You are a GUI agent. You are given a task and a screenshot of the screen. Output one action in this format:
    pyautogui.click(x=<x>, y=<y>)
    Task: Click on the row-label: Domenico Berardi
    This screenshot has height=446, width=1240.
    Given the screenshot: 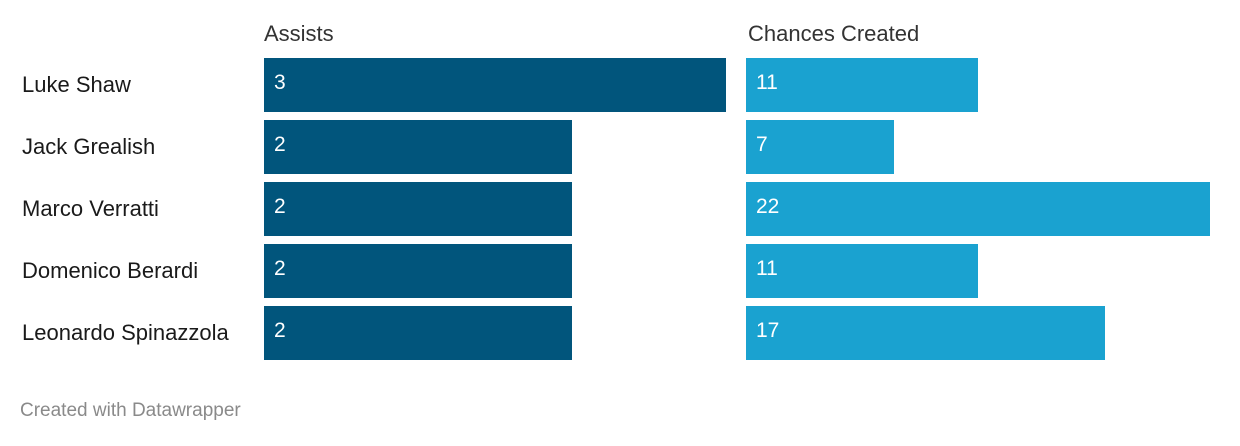 What is the action you would take?
    pyautogui.click(x=110, y=270)
    